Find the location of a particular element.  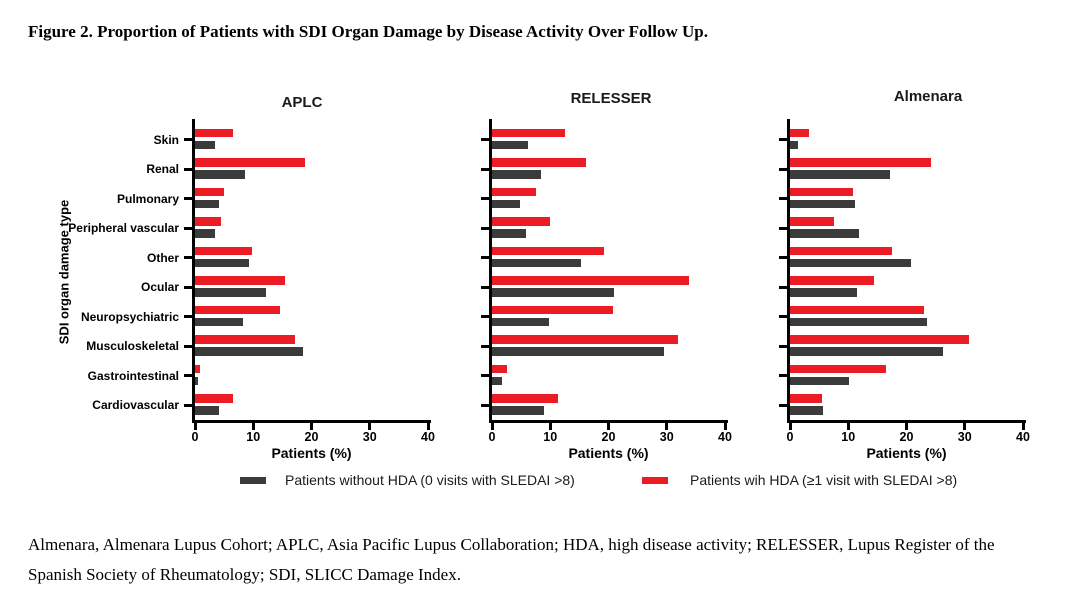

bar-almenara-peripheral-vascular-without-hda is located at coordinates (824, 233).